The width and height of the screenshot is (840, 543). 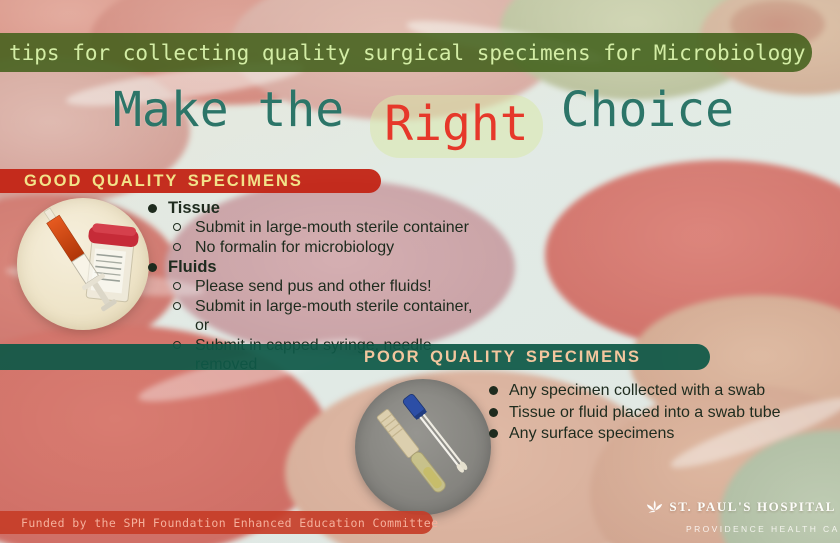 I want to click on list-item-label: Please send pus and other fluids!, so click(x=313, y=286).